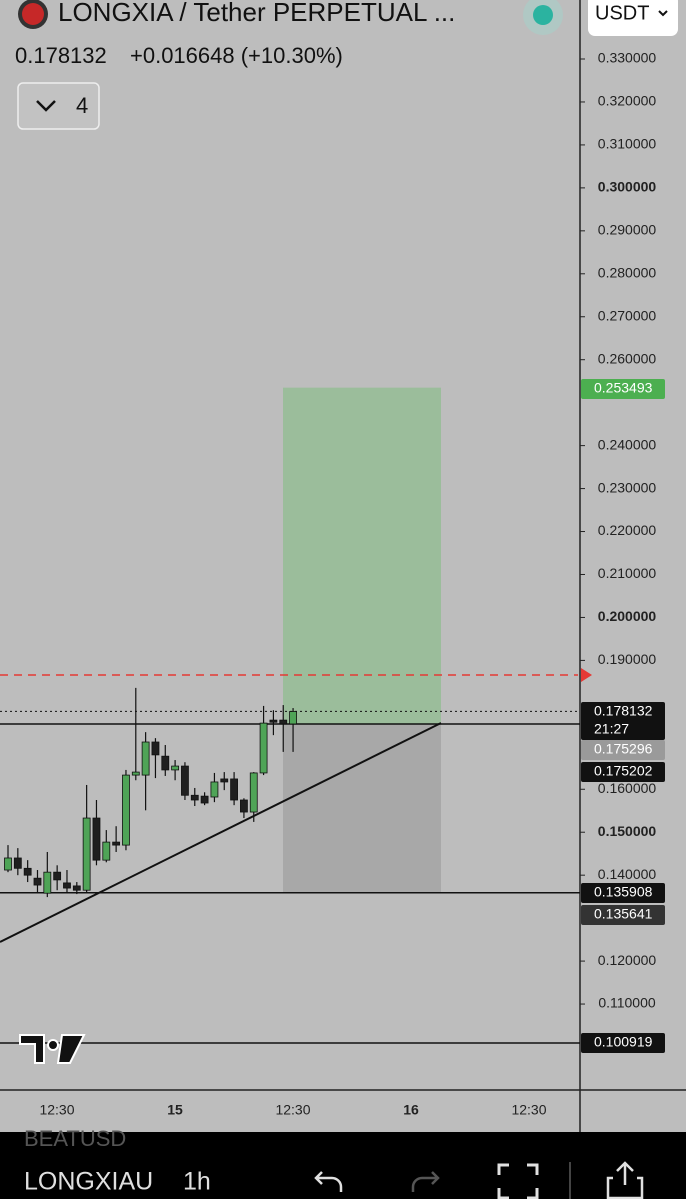  I want to click on y-tick-label: 0.210000, so click(627, 573).